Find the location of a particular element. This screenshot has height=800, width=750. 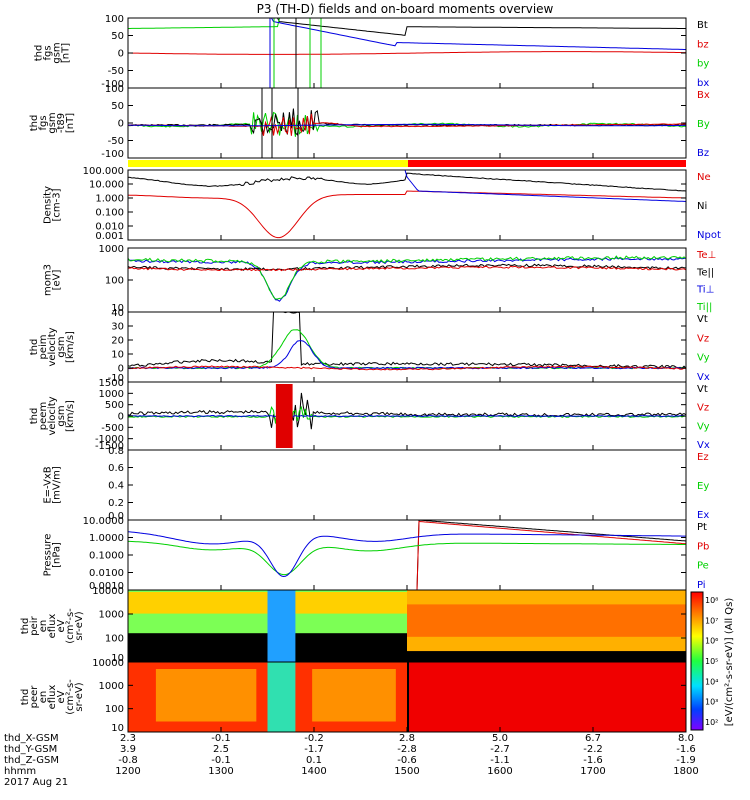

legend-entry: Ni is located at coordinates (702, 206).